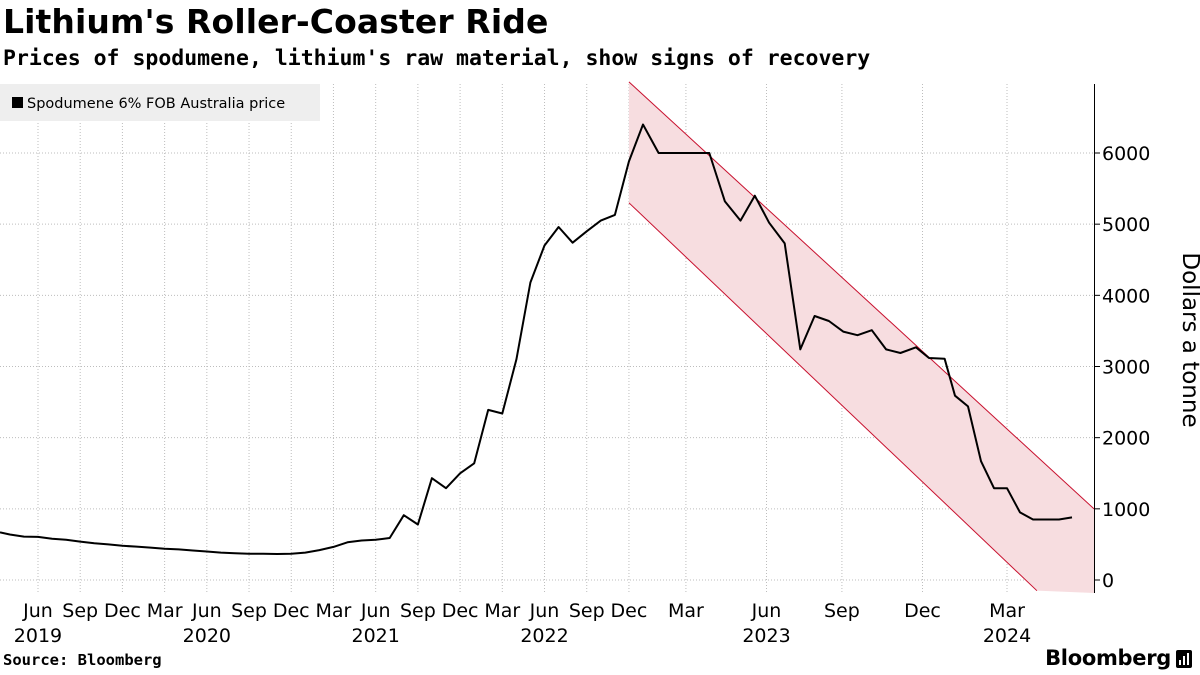 Image resolution: width=1200 pixels, height=675 pixels. Describe the element at coordinates (922, 611) in the screenshot. I see `x-tick-label-18: Dec` at that location.